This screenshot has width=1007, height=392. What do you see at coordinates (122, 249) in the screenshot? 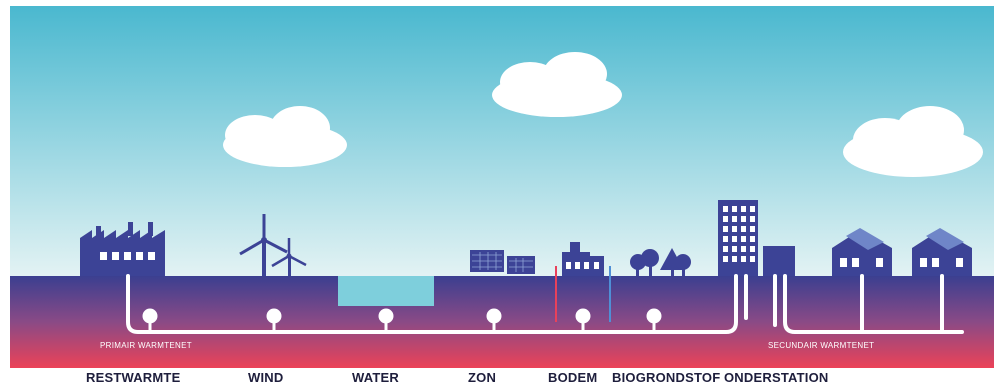
I see `factory-icon` at bounding box center [122, 249].